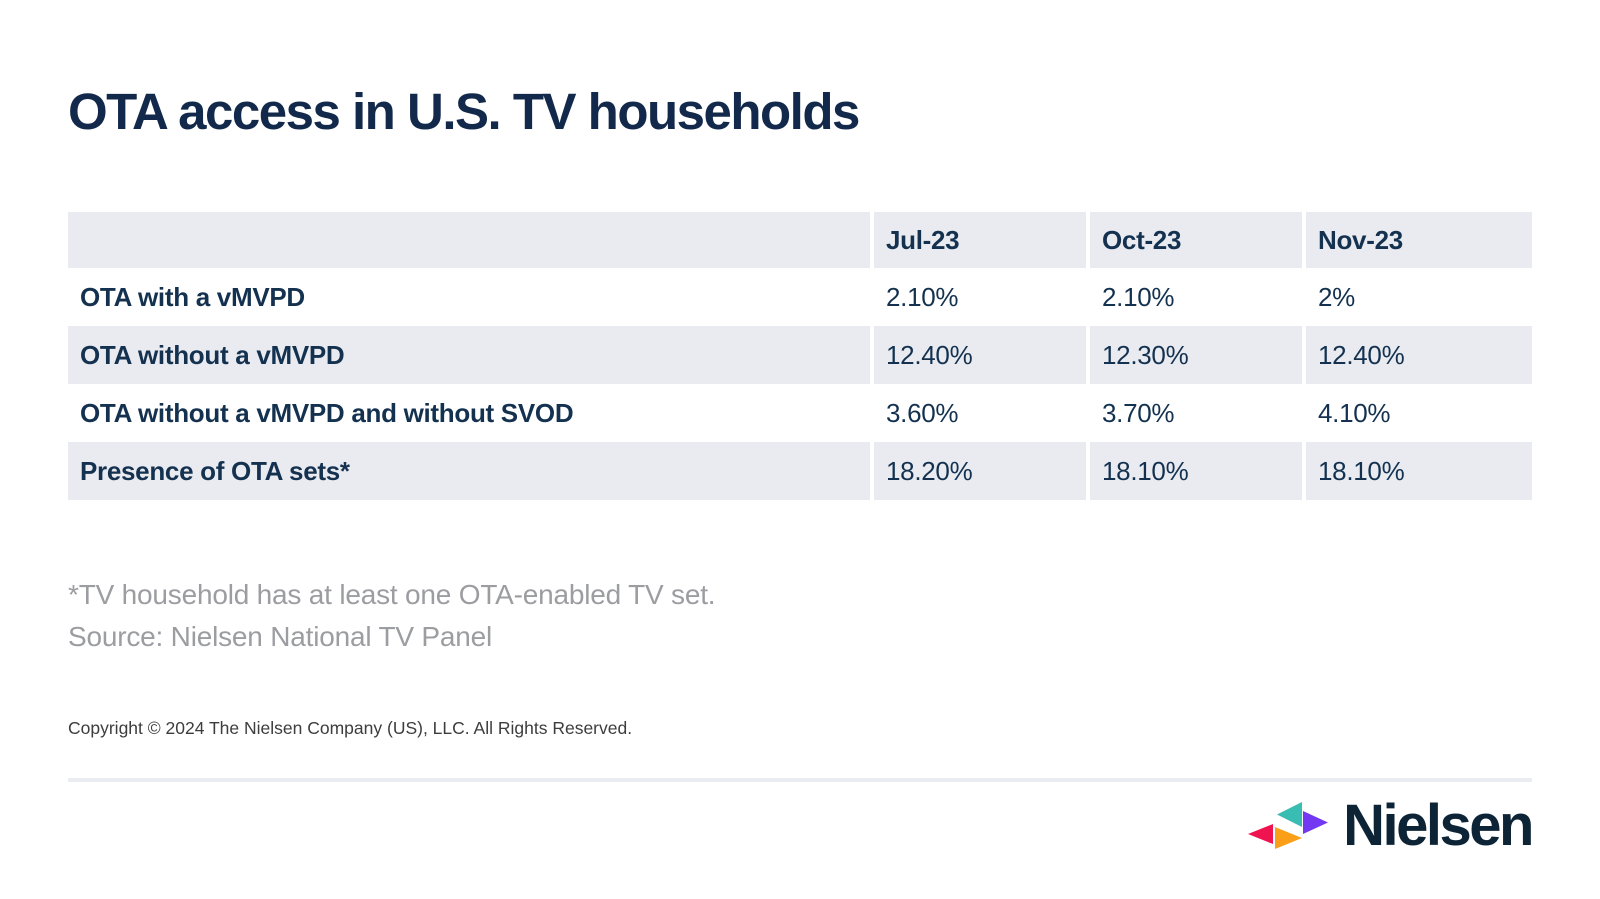 The width and height of the screenshot is (1600, 899). I want to click on table-header-row: Jul-23 Oct-23 Nov-23, so click(800, 240).